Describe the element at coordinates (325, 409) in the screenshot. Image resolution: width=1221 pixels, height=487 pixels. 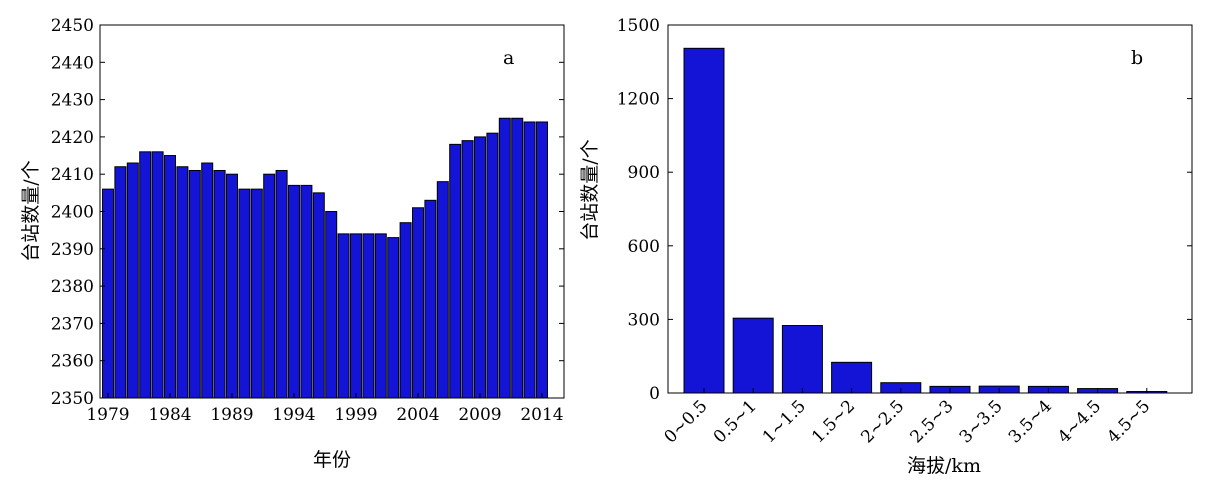
I see `chart-a-x-axis: 1979 1984 1989 1994 1999 2004 2009 2014` at that location.